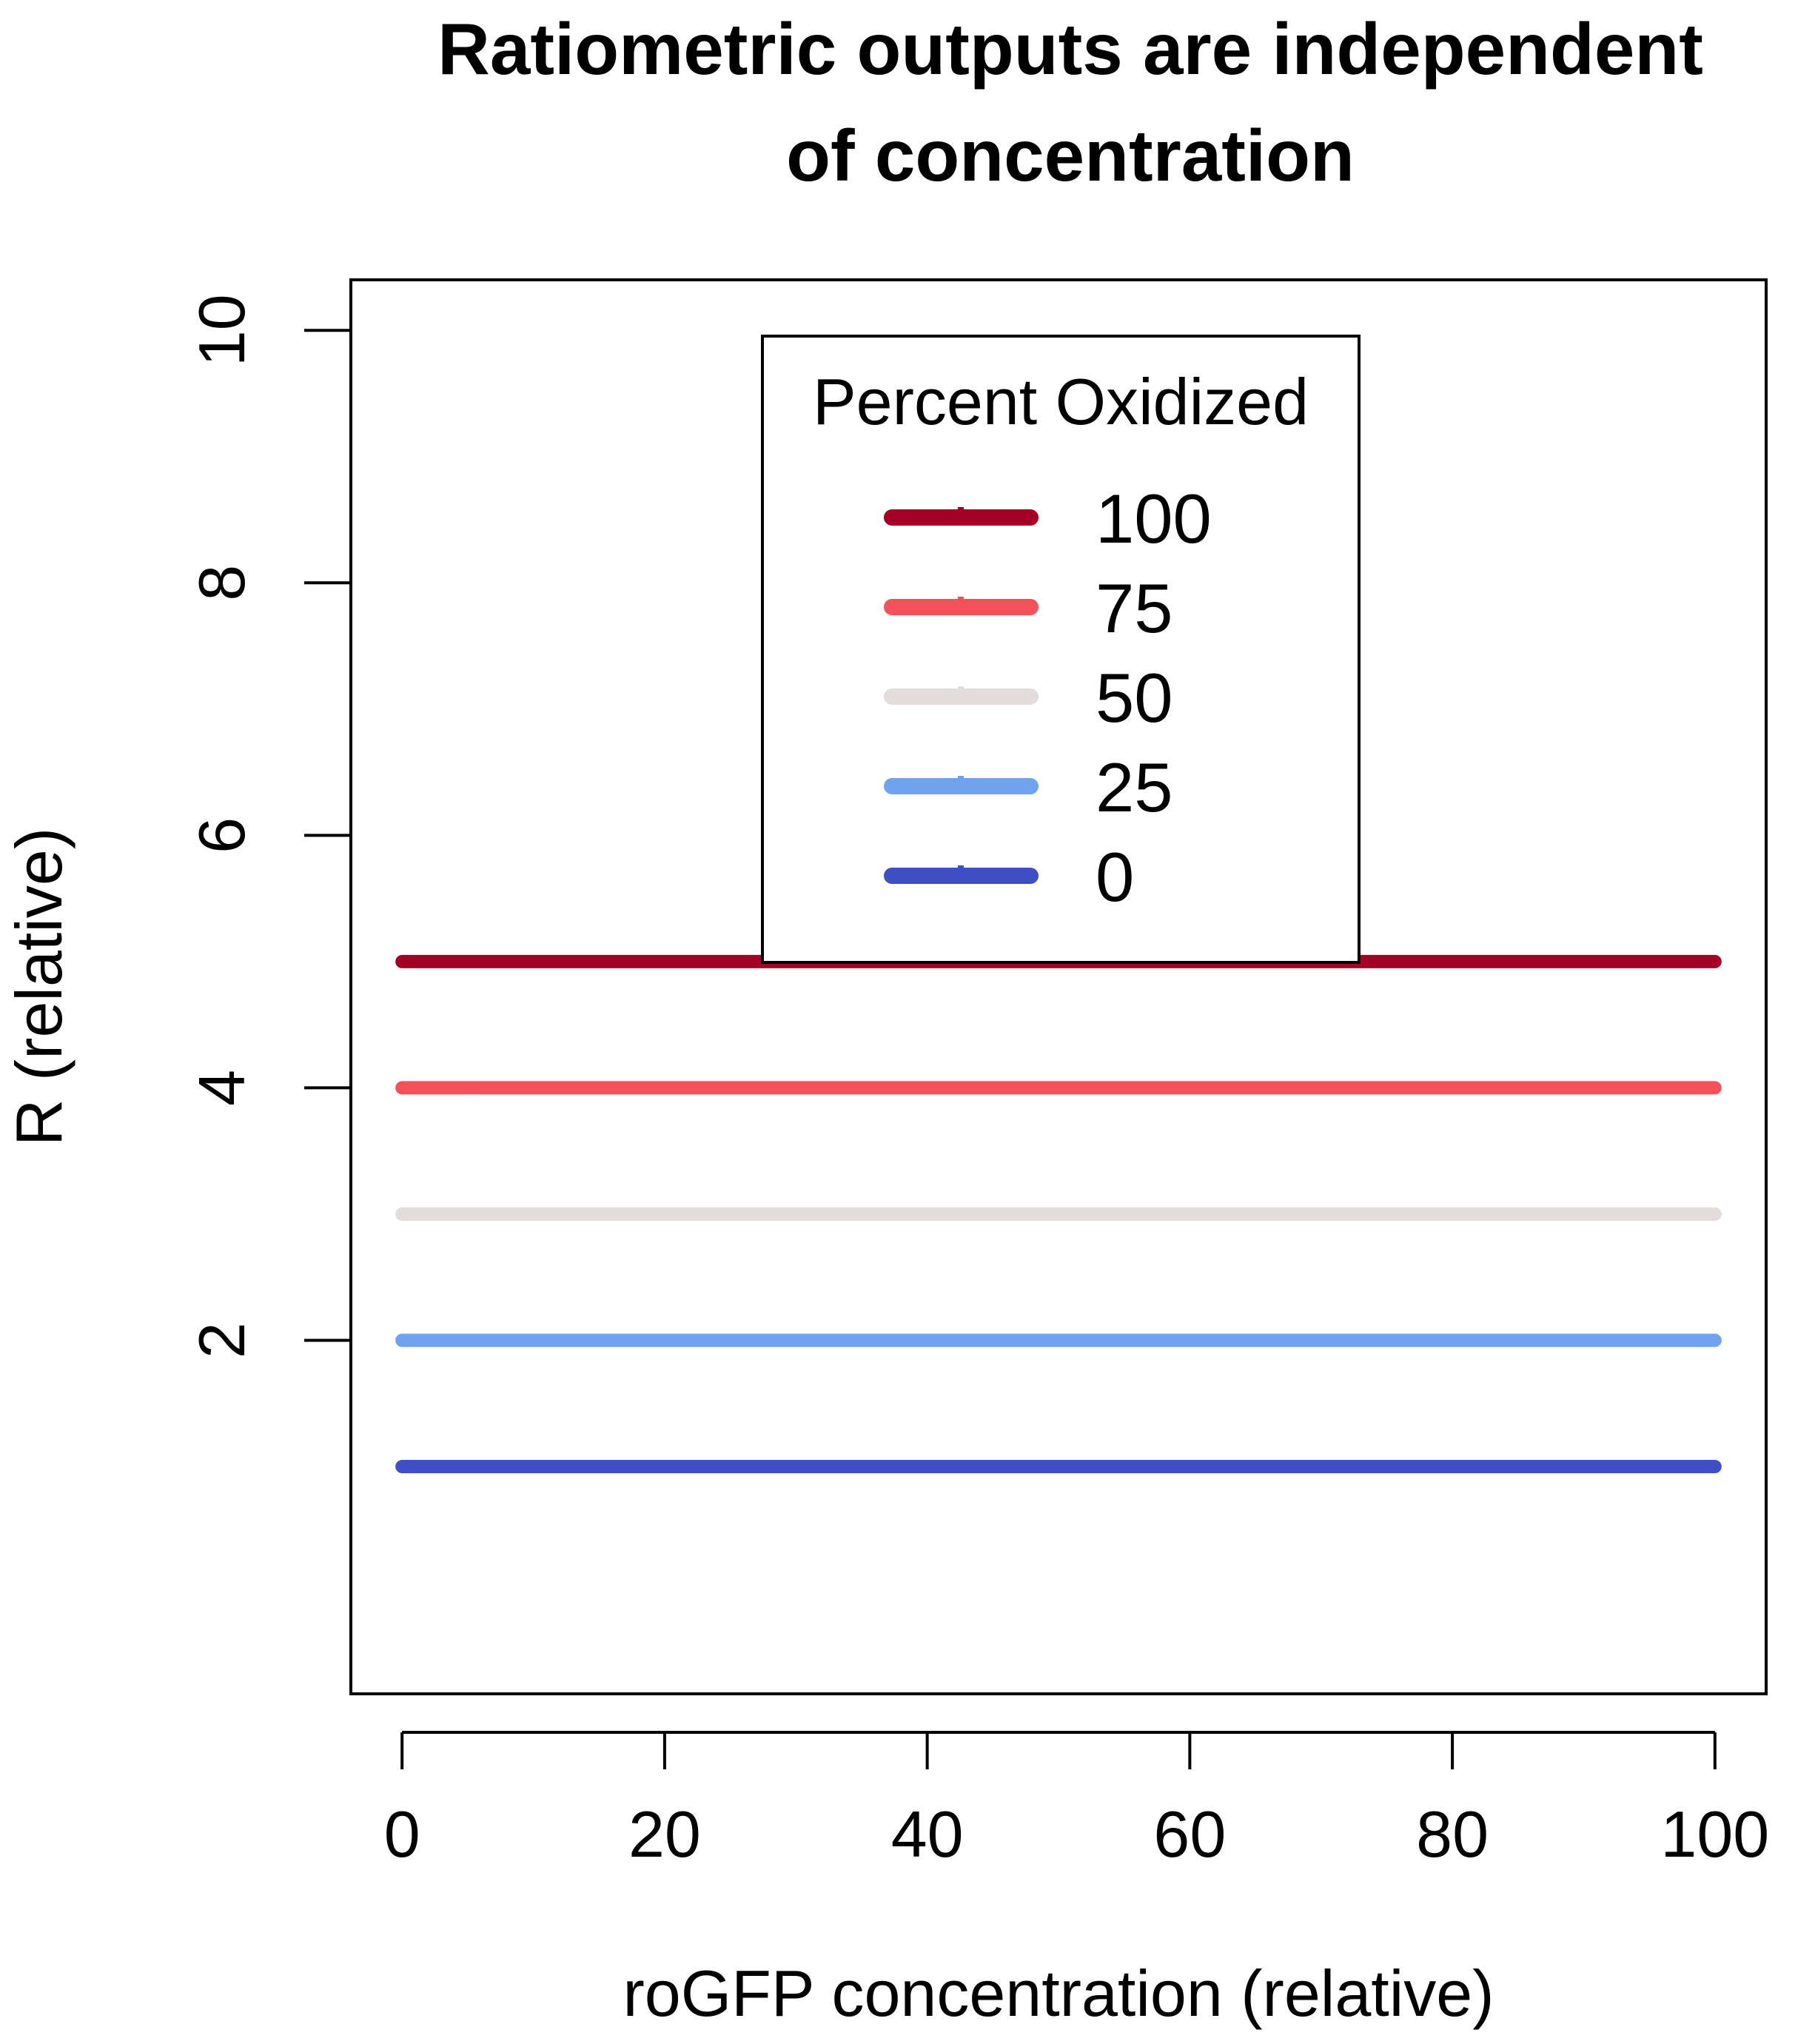 The width and height of the screenshot is (1815, 2044). What do you see at coordinates (221, 1088) in the screenshot?
I see `y-tick-label: 4` at bounding box center [221, 1088].